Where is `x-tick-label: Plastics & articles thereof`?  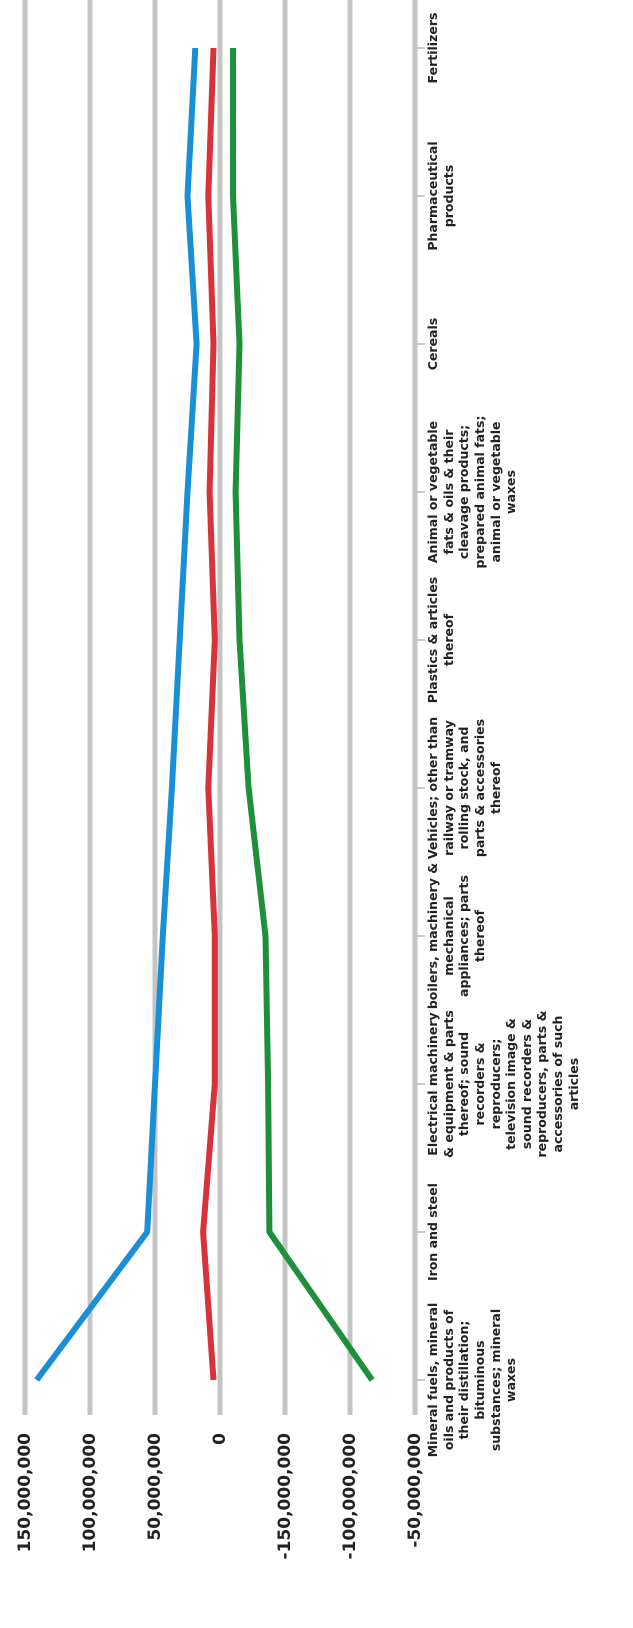
x-tick-label: Plastics & articles thereof is located at coordinates (440, 640).